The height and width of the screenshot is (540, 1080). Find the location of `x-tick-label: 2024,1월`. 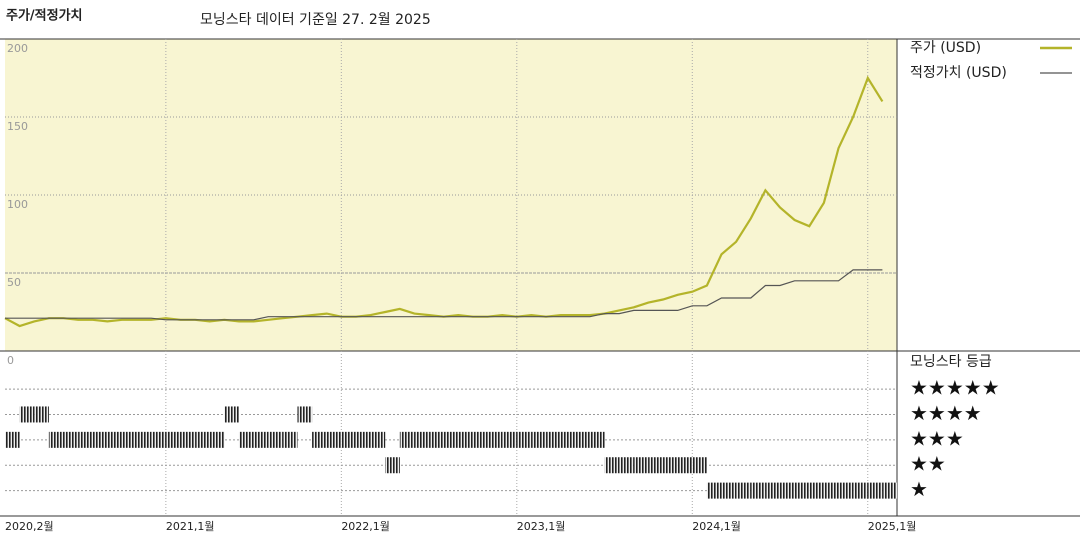

x-tick-label: 2024,1월 is located at coordinates (716, 526).